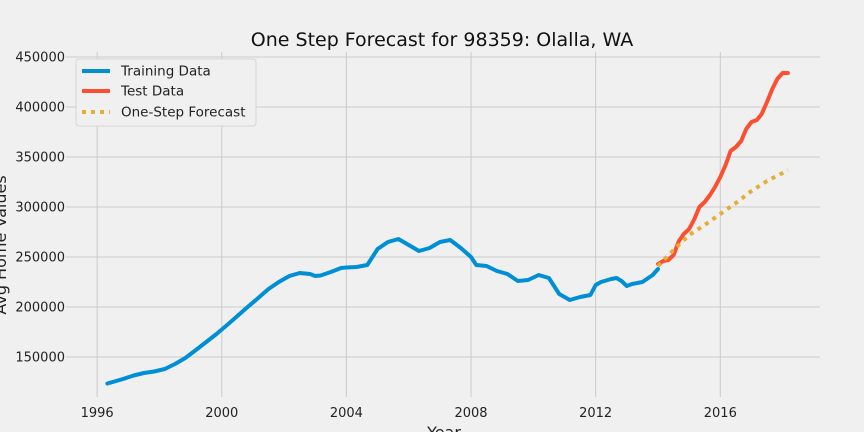  Describe the element at coordinates (40, 158) in the screenshot. I see `y-tick-label: 350000` at that location.